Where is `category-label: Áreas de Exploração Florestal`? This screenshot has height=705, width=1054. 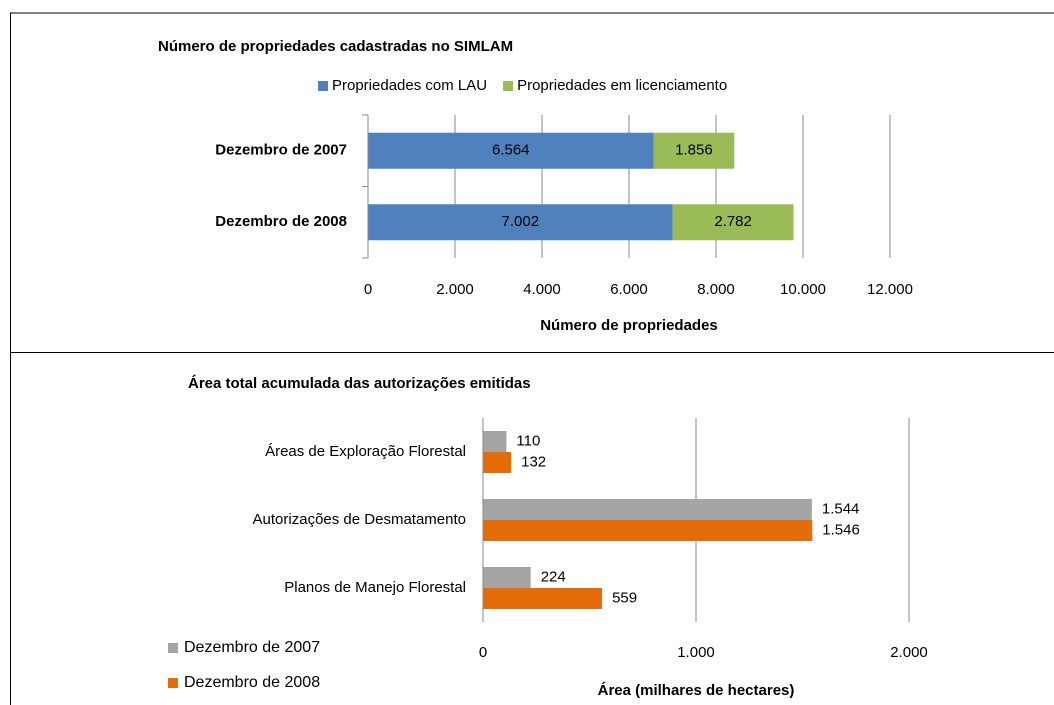 category-label: Áreas de Exploração Florestal is located at coordinates (365, 451).